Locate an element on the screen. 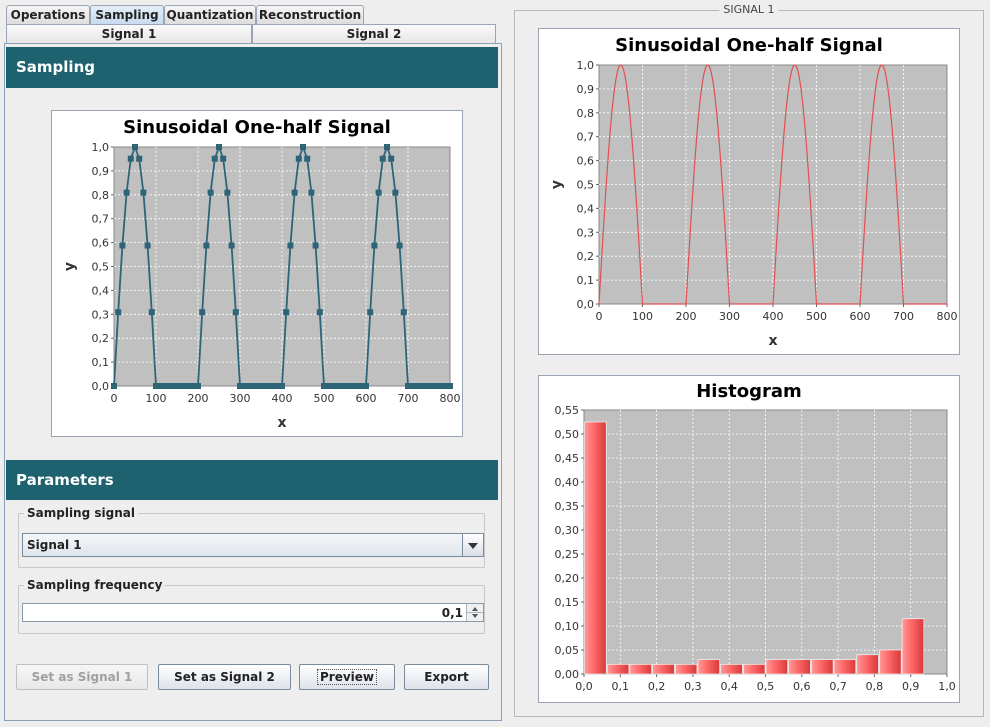  export-button: Export is located at coordinates (446, 677).